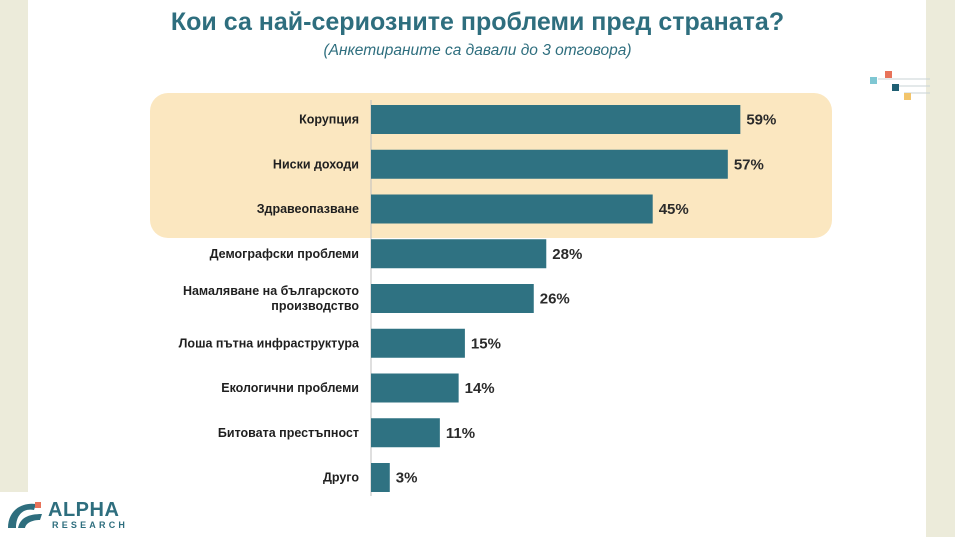 The width and height of the screenshot is (955, 537). Describe the element at coordinates (480, 388) in the screenshot. I see `value-label-6: 14%` at that location.